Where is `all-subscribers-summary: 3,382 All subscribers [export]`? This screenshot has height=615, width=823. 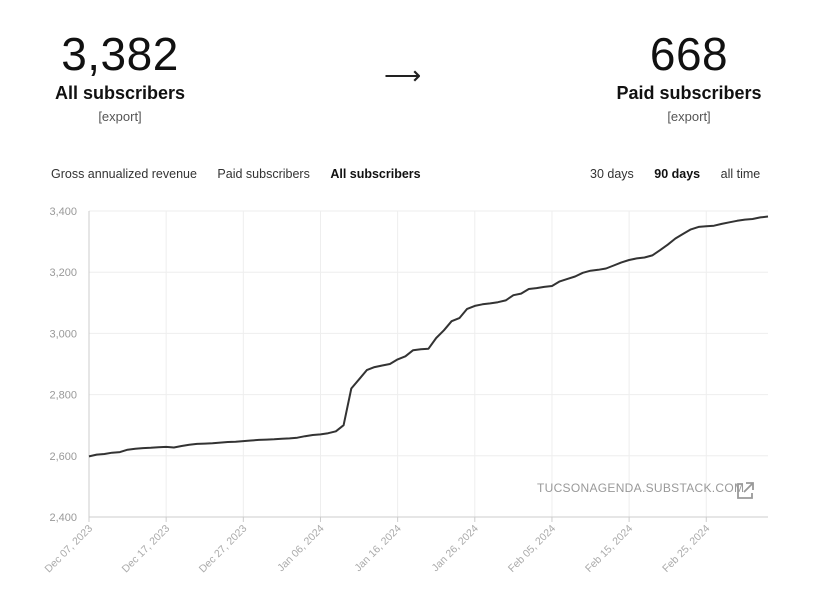
all-subscribers-summary: 3,382 All subscribers [export] is located at coordinates (120, 76).